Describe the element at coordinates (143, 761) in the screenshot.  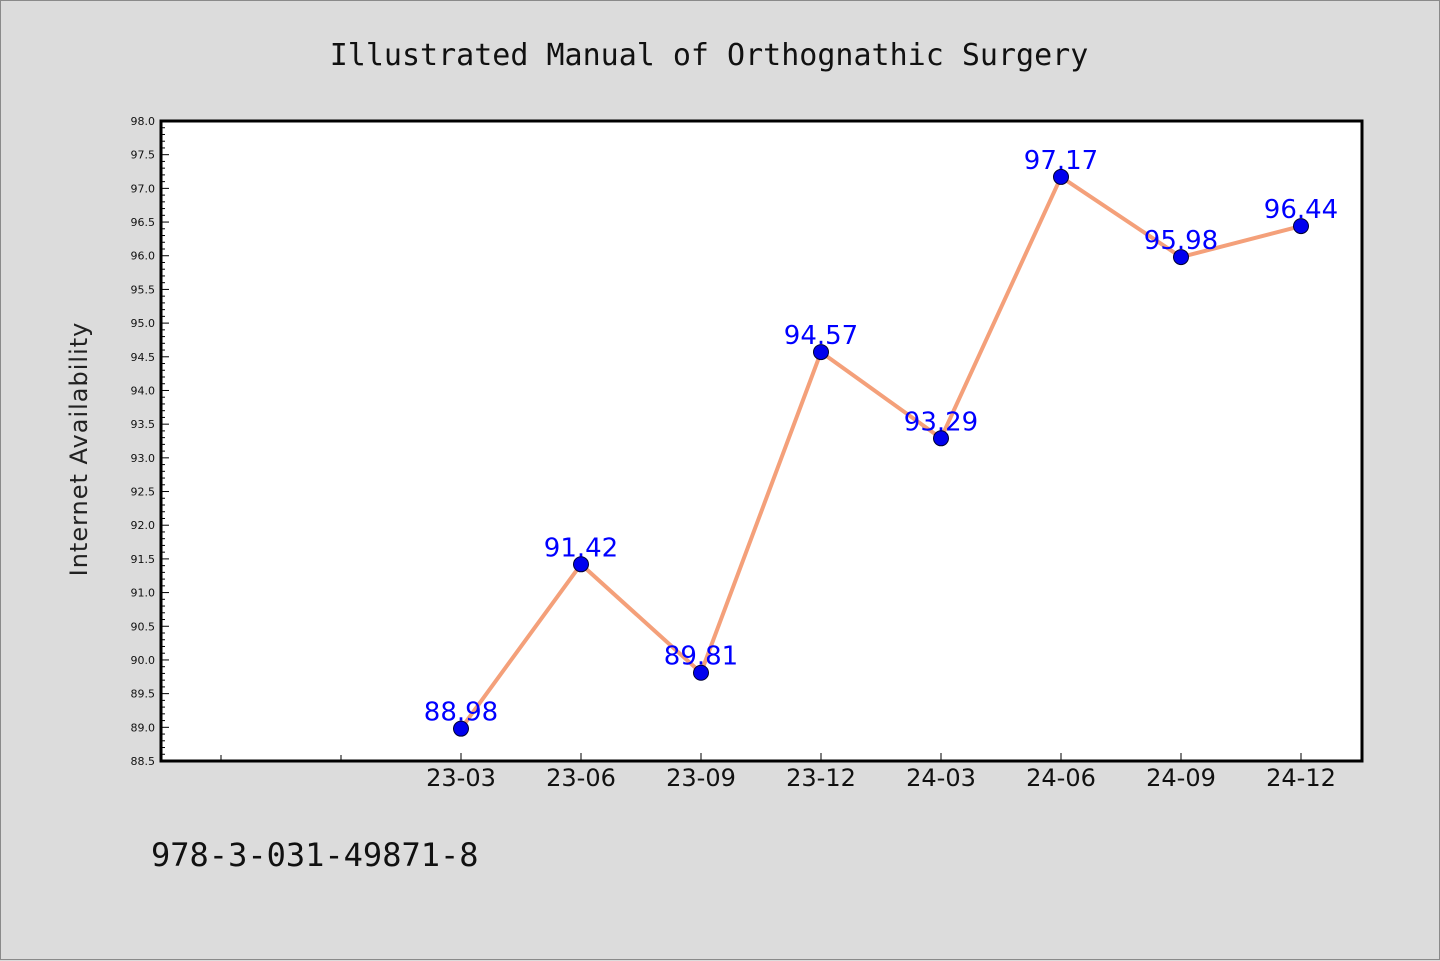
I see `y-tick-label: 88.5` at that location.